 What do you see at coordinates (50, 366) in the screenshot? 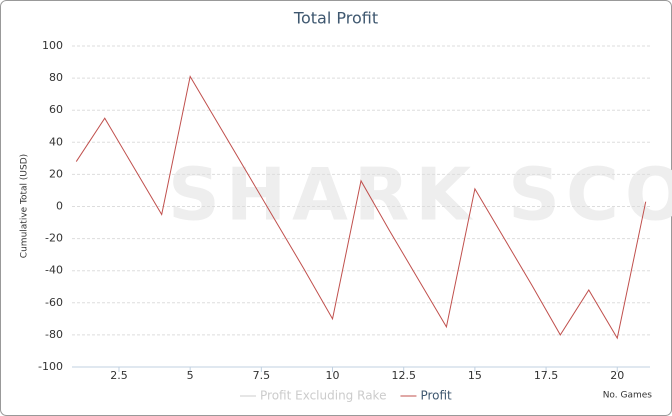
I see `y-tick-label: -100` at bounding box center [50, 366].